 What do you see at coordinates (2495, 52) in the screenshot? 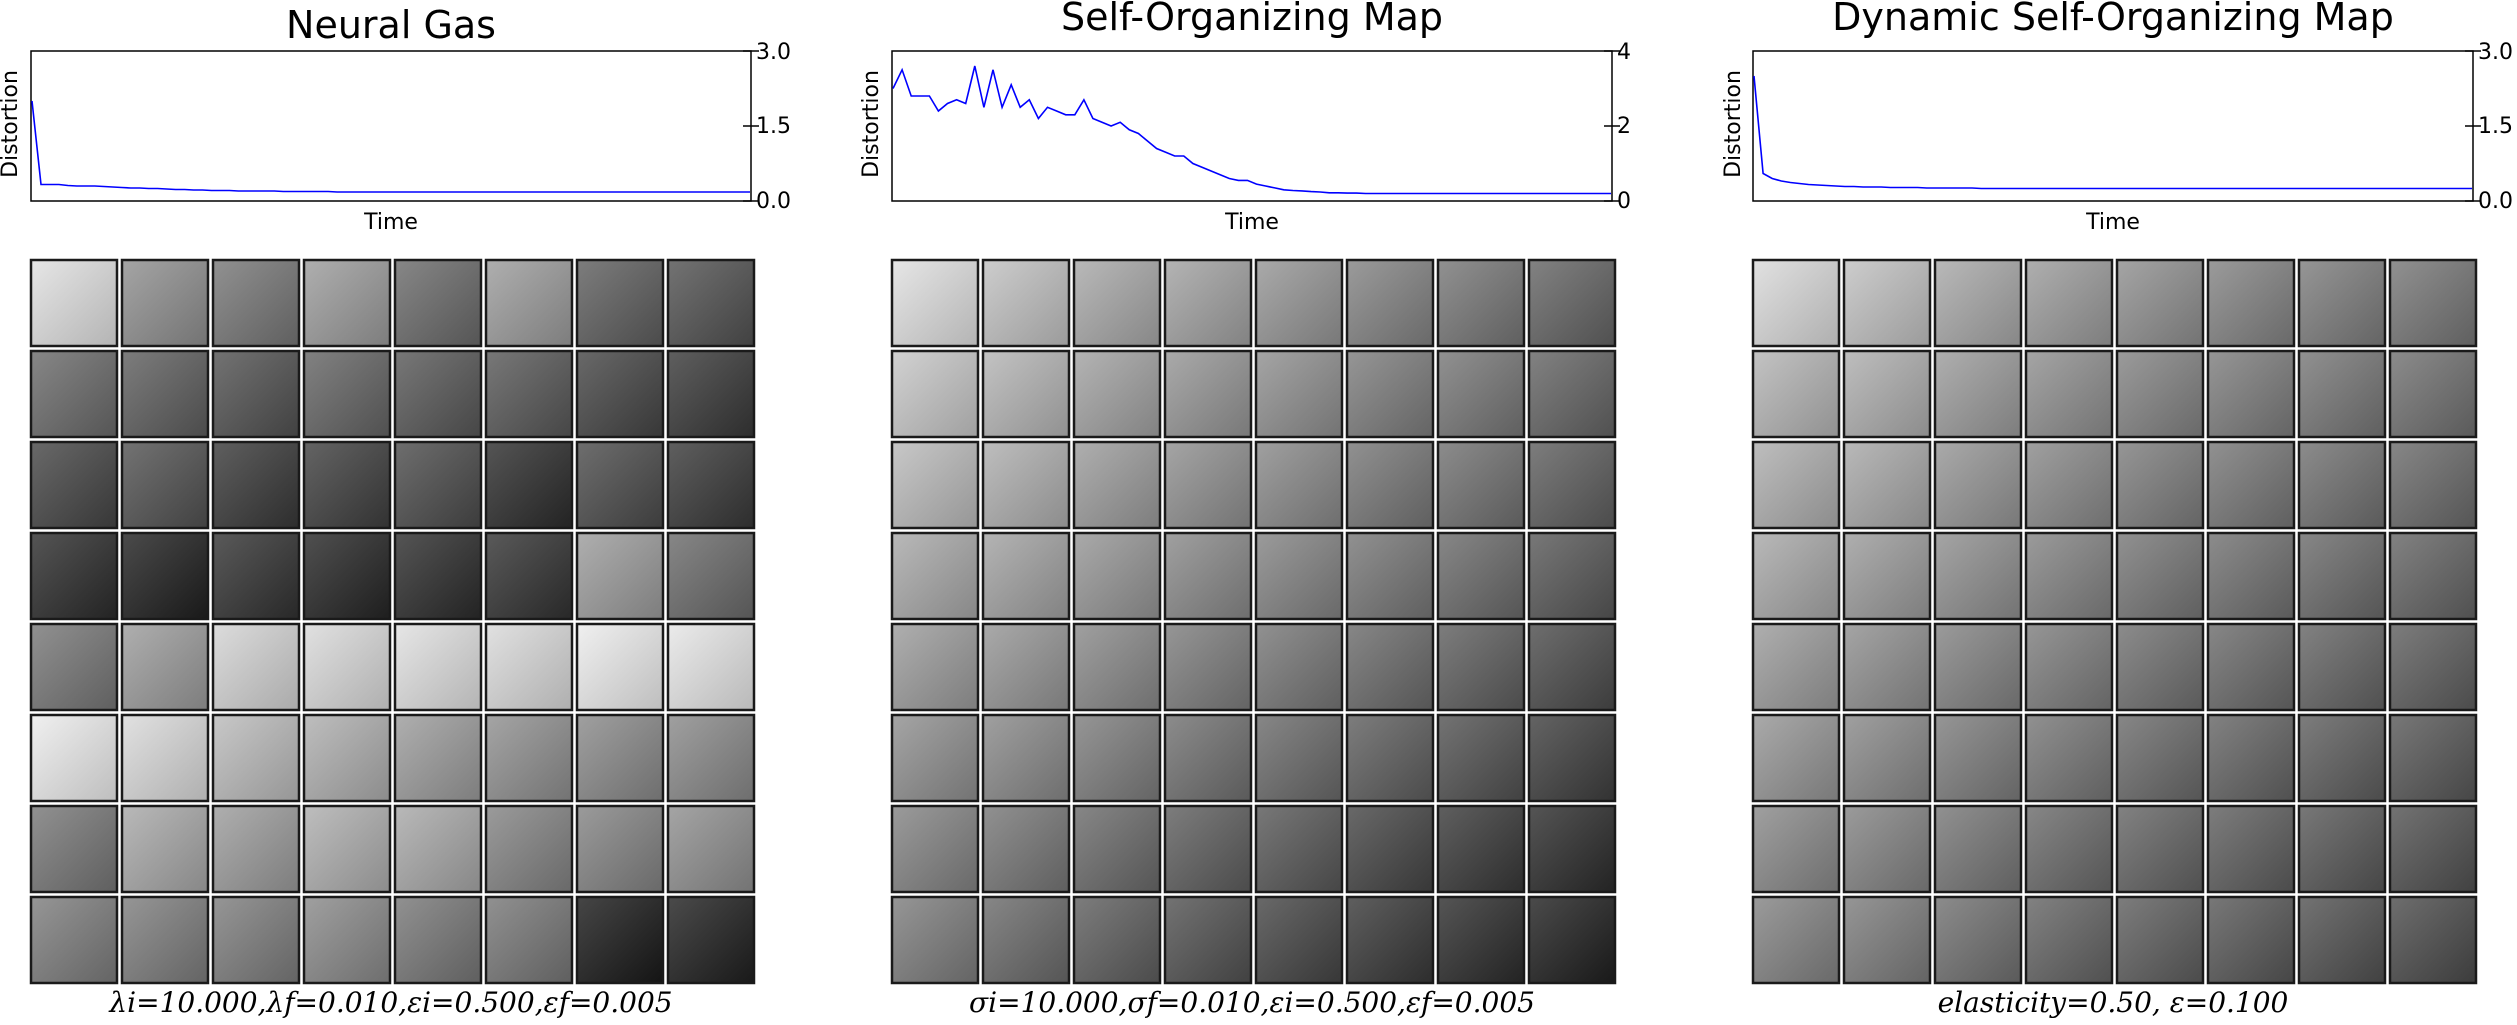
I see `y-tick-label: 3.0` at bounding box center [2495, 52].